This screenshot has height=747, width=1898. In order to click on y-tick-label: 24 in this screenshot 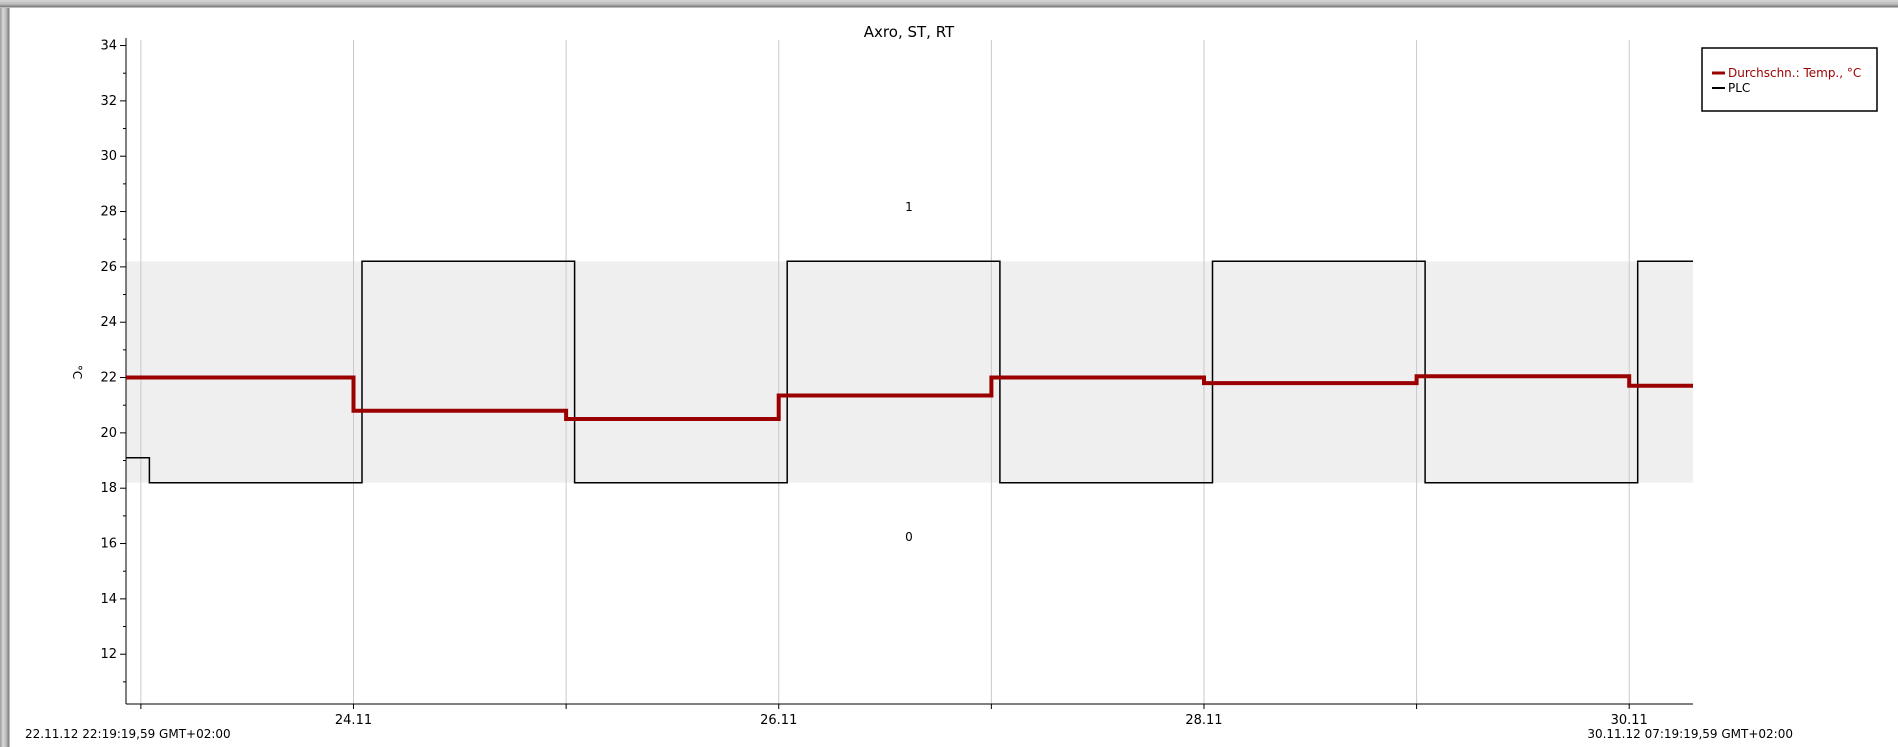, I will do `click(108, 322)`.